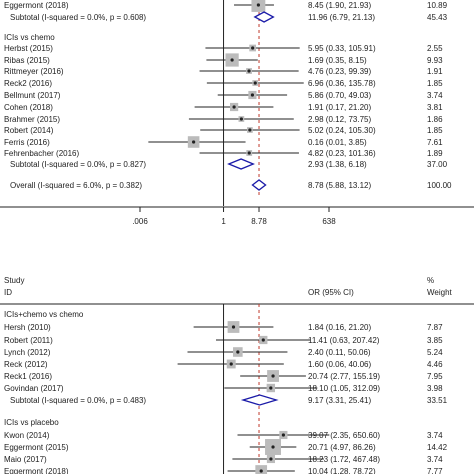 Image resolution: width=474 pixels, height=474 pixels. Describe the element at coordinates (430, 280) in the screenshot. I see `header-percent: %` at that location.